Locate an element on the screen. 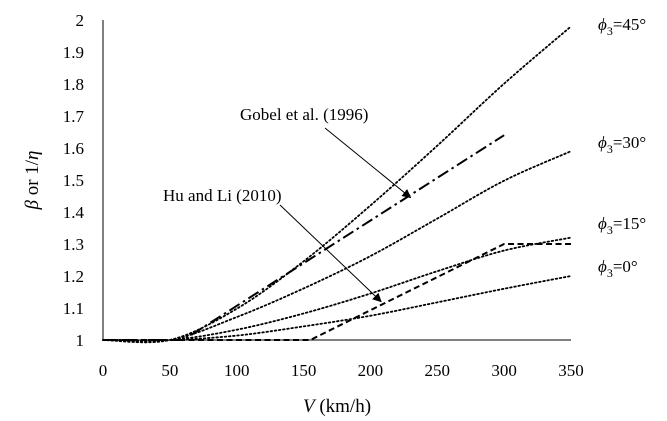  x-tick-label: 250 is located at coordinates (438, 370).